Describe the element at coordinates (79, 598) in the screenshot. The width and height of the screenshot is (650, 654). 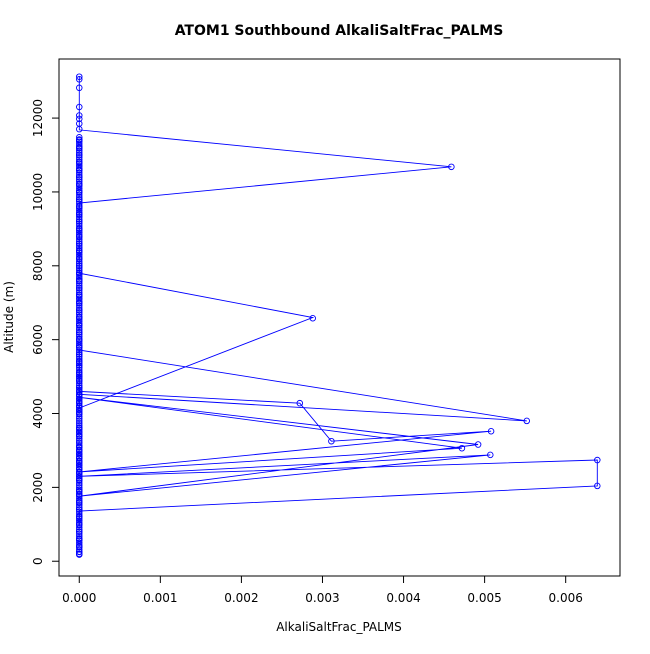
I see `x-tick-label: 0.000` at that location.